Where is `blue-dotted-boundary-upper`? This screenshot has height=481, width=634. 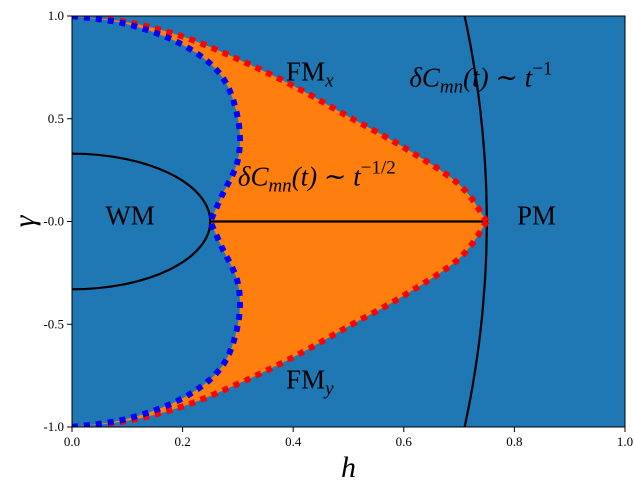
blue-dotted-boundary-upper is located at coordinates (158, 119).